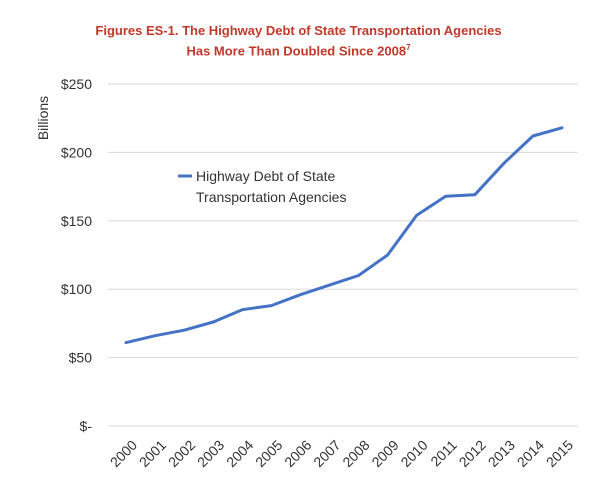 This screenshot has width=597, height=496. What do you see at coordinates (76, 289) in the screenshot?
I see `y-tick-label: $100` at bounding box center [76, 289].